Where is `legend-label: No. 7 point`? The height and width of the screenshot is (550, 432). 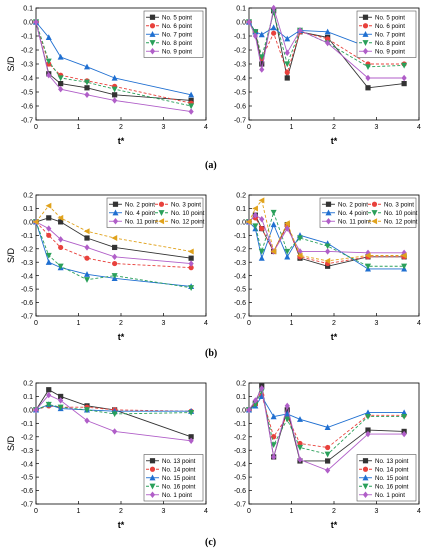 legend-label: No. 7 point is located at coordinates (177, 35).